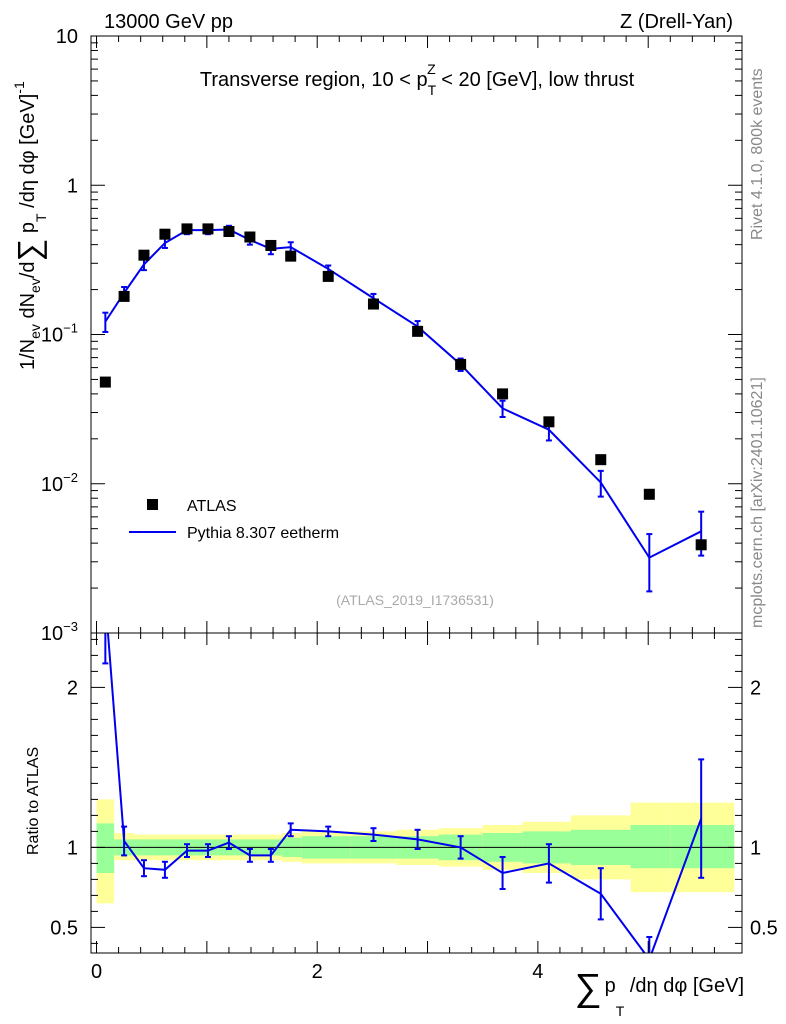  Describe the element at coordinates (72, 186) in the screenshot. I see `main-ytick-label: 1` at that location.